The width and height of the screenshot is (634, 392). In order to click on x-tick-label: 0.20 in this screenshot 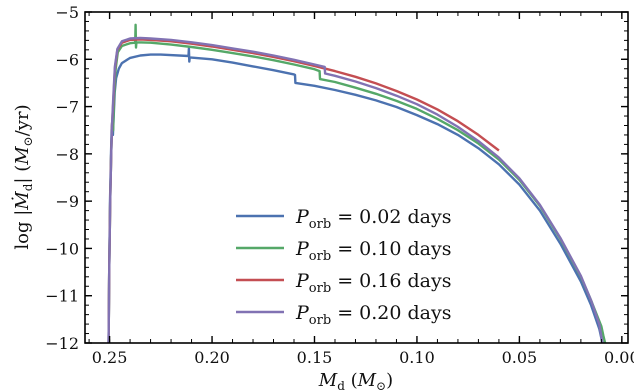, I will do `click(212, 357)`.